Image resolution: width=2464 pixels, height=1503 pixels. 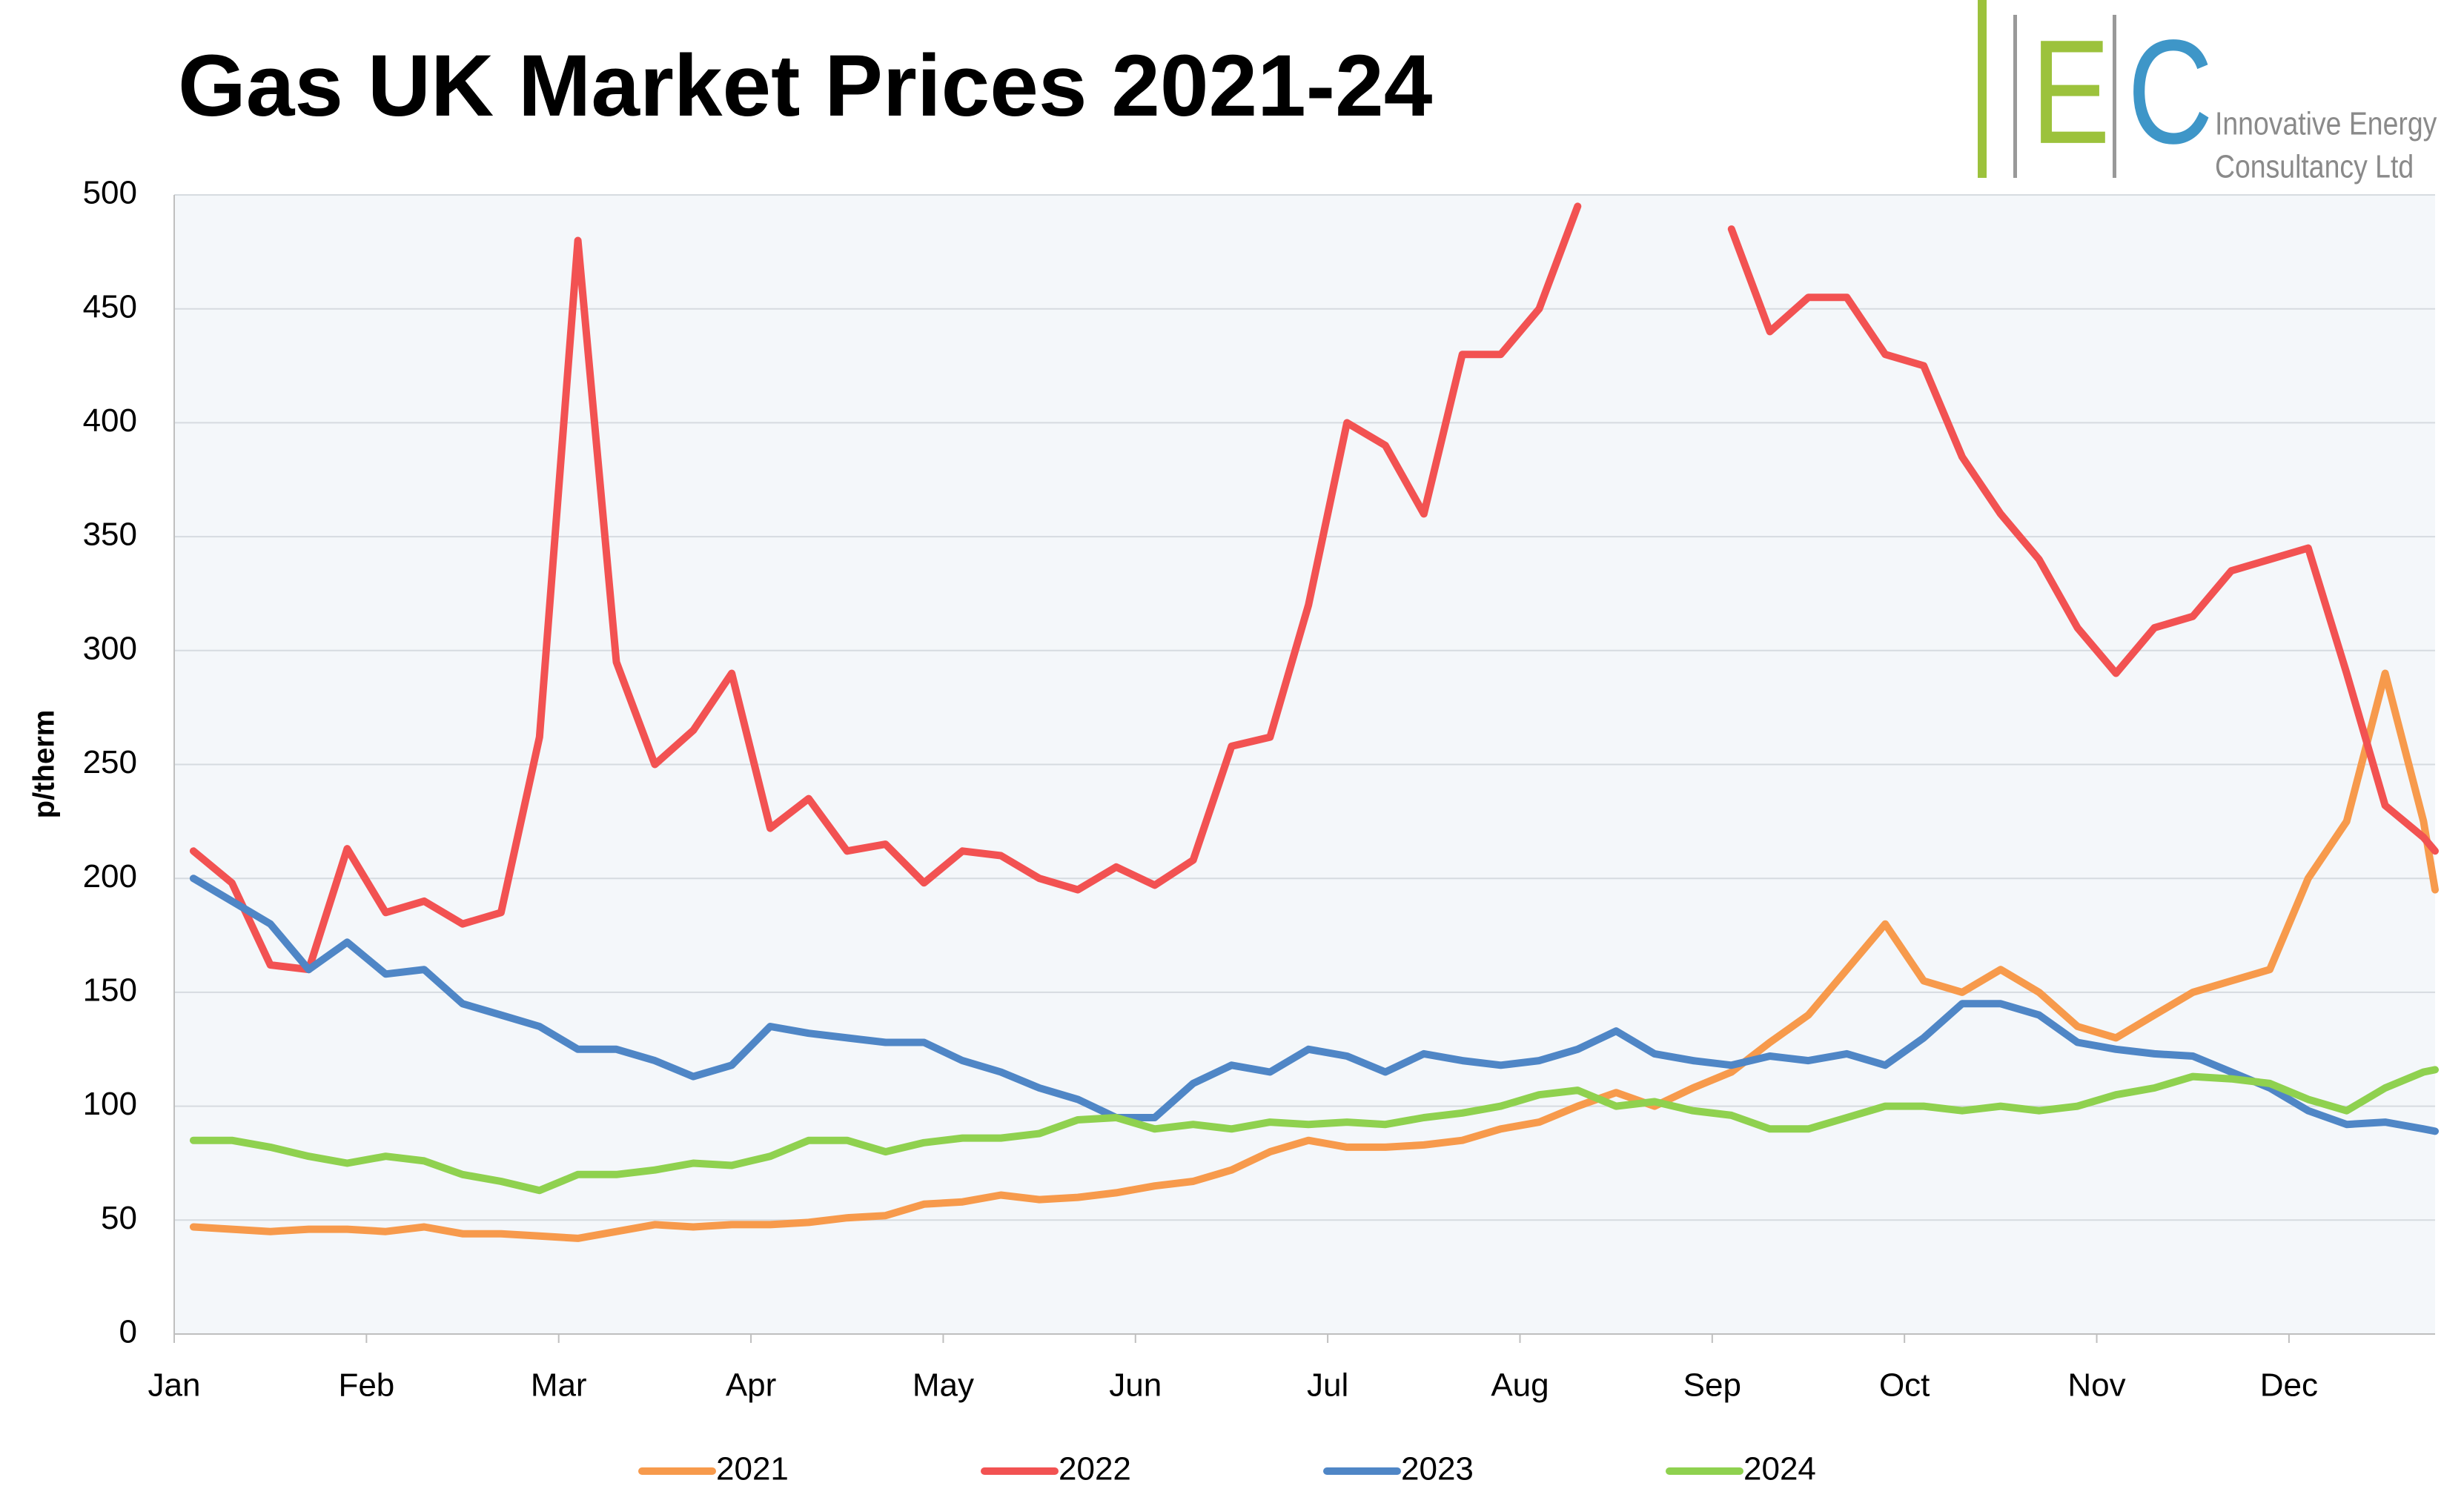 What do you see at coordinates (110, 876) in the screenshot?
I see `y-tick-label: 200` at bounding box center [110, 876].